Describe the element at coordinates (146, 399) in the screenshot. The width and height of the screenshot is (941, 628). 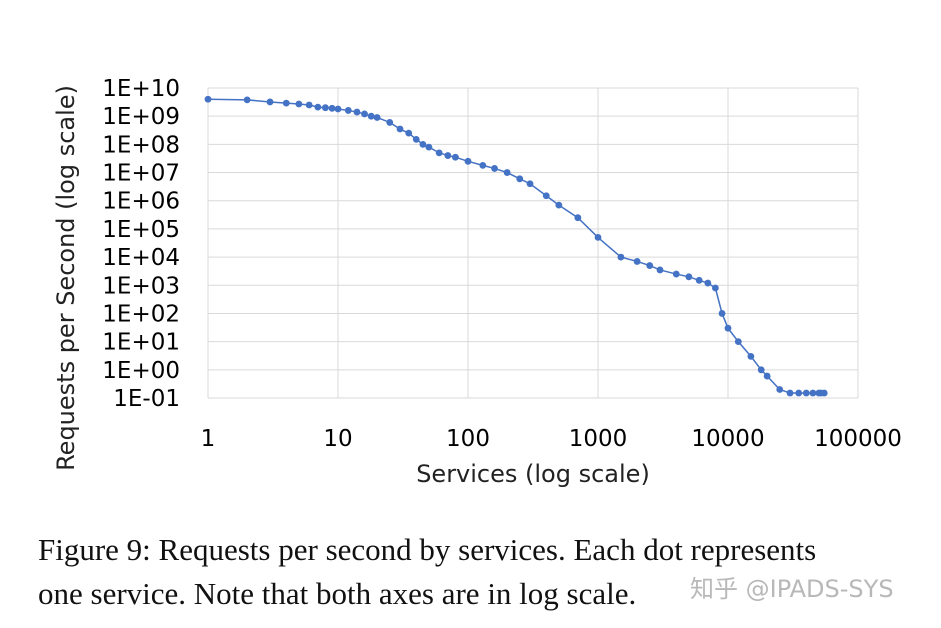
I see `y-tick-label: 1E-01` at that location.